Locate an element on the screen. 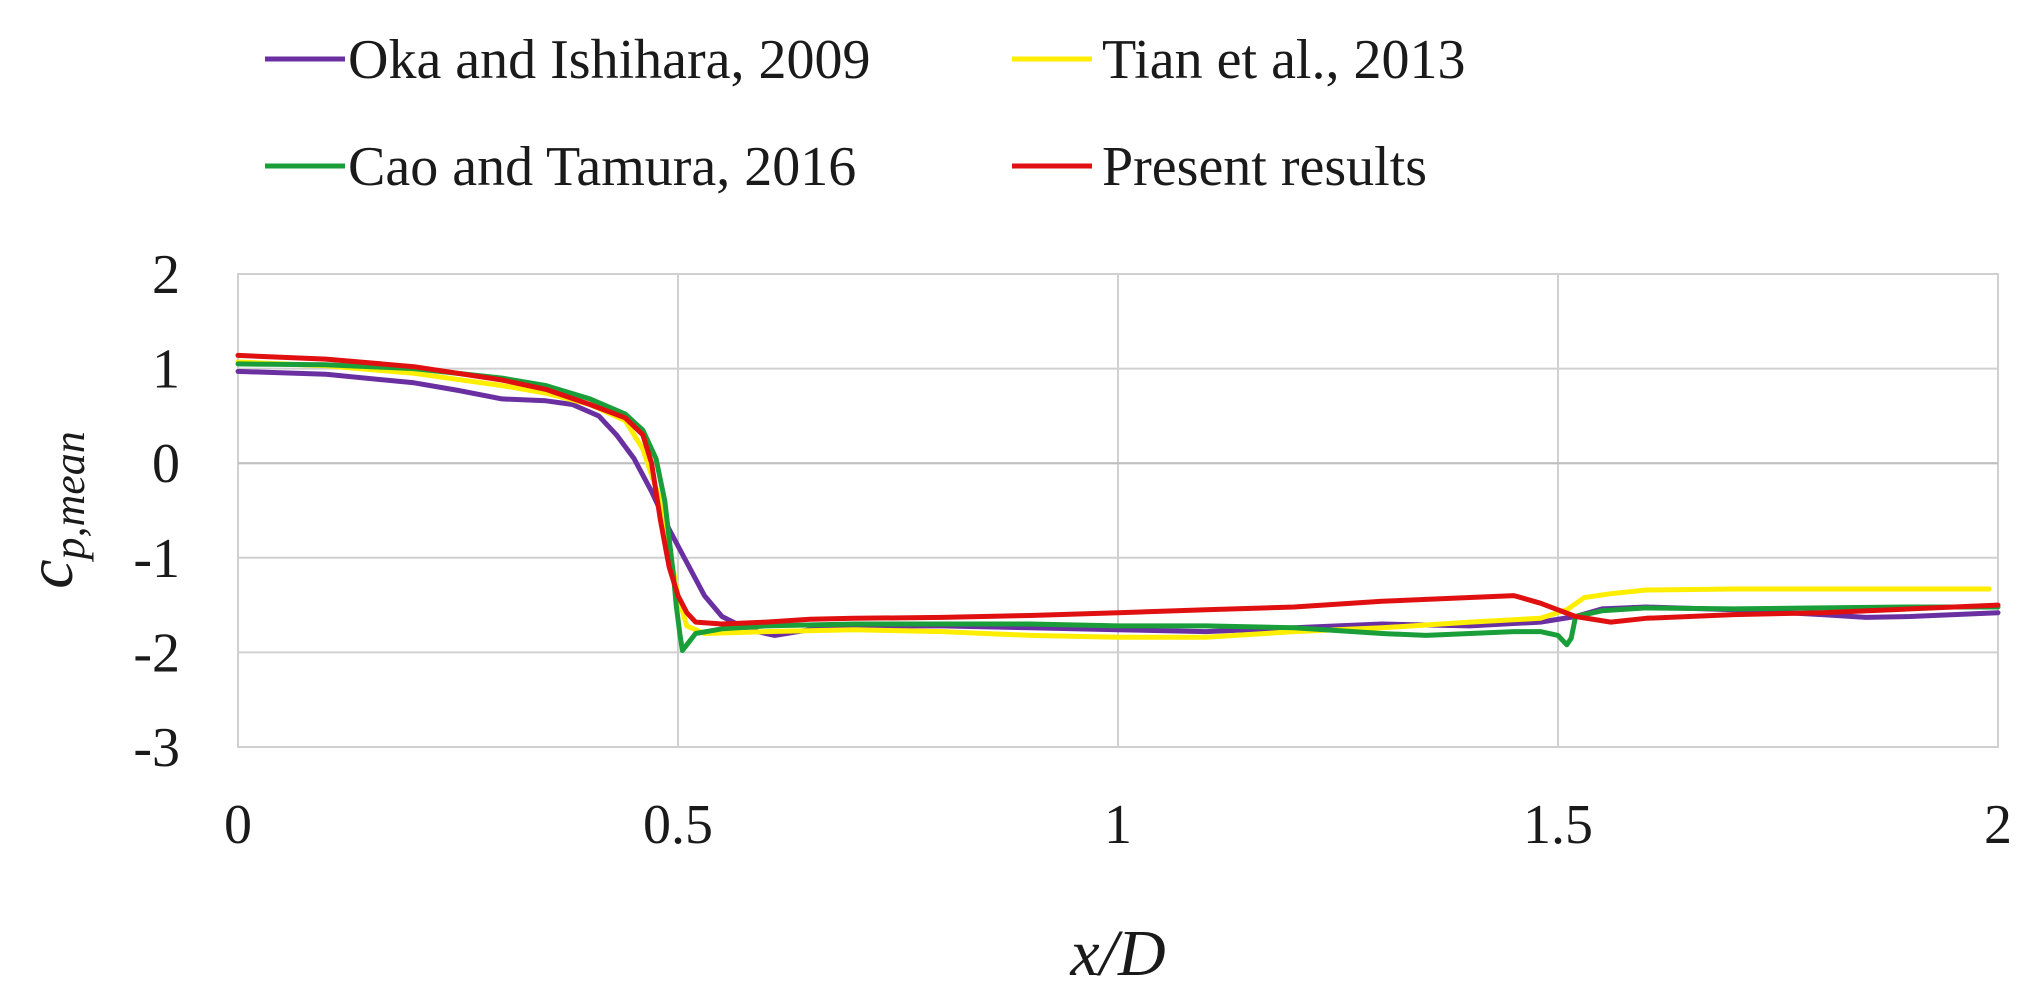  y-tick-label: -3 is located at coordinates (156, 748).